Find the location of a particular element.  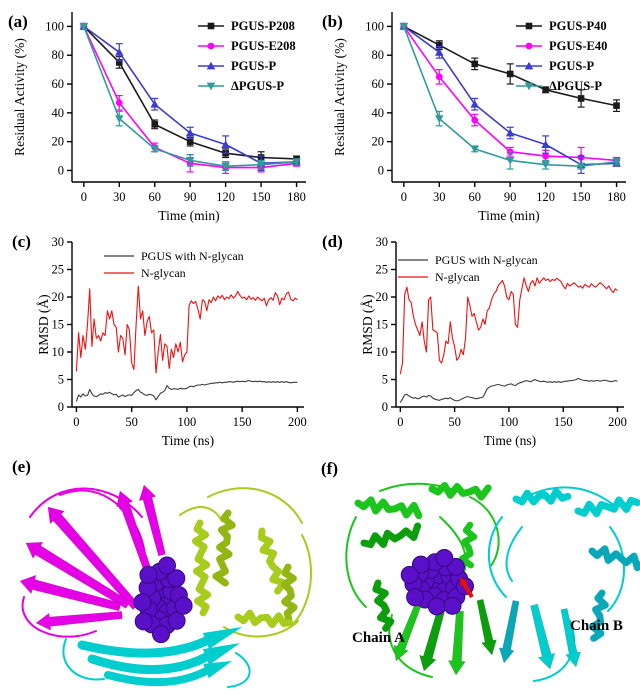

chart-text: N-glycan is located at coordinates (457, 277).